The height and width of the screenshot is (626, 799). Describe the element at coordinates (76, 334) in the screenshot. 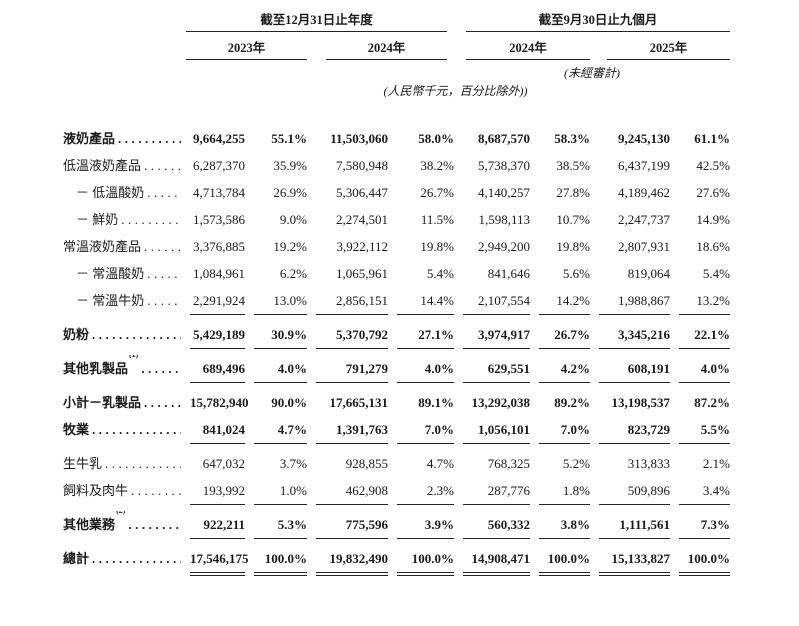

I see `row-label: 奶粉` at that location.